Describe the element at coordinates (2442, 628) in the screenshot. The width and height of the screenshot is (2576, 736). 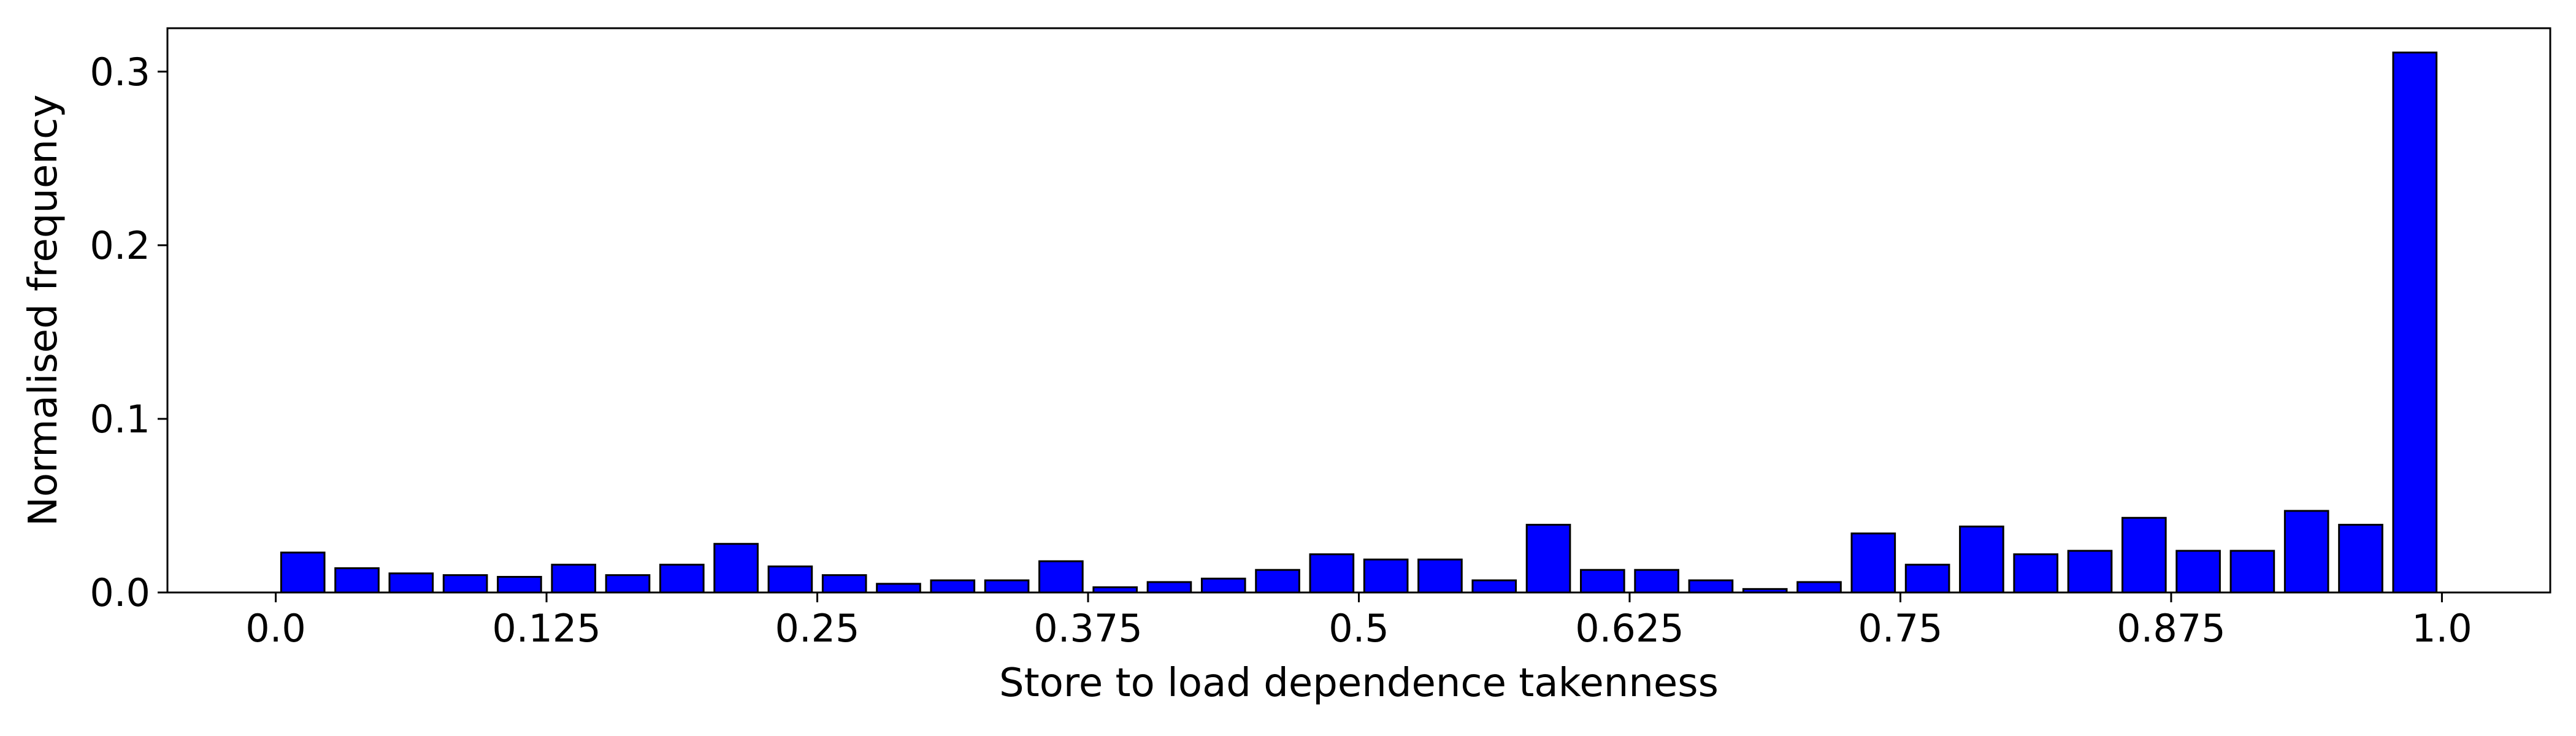
I see `x-tick-label: 1.0` at that location.